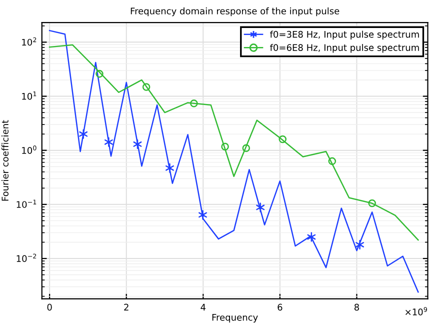  I want to click on x-tick-label: 4, so click(203, 307).